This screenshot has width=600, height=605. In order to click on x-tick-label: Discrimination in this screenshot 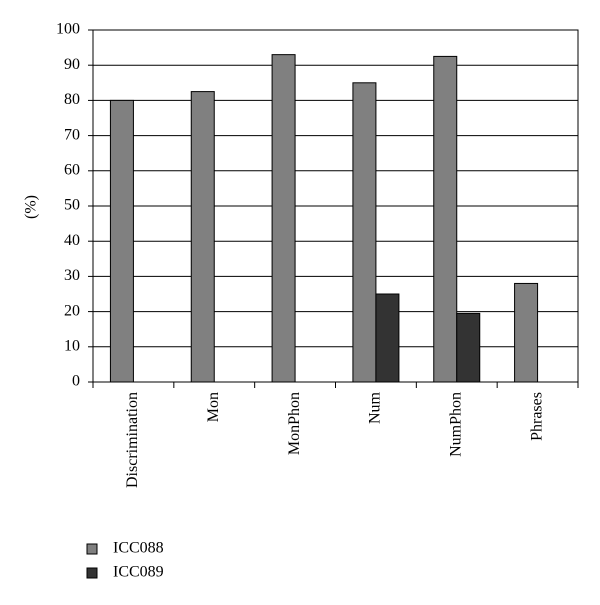, I will do `click(132, 440)`.